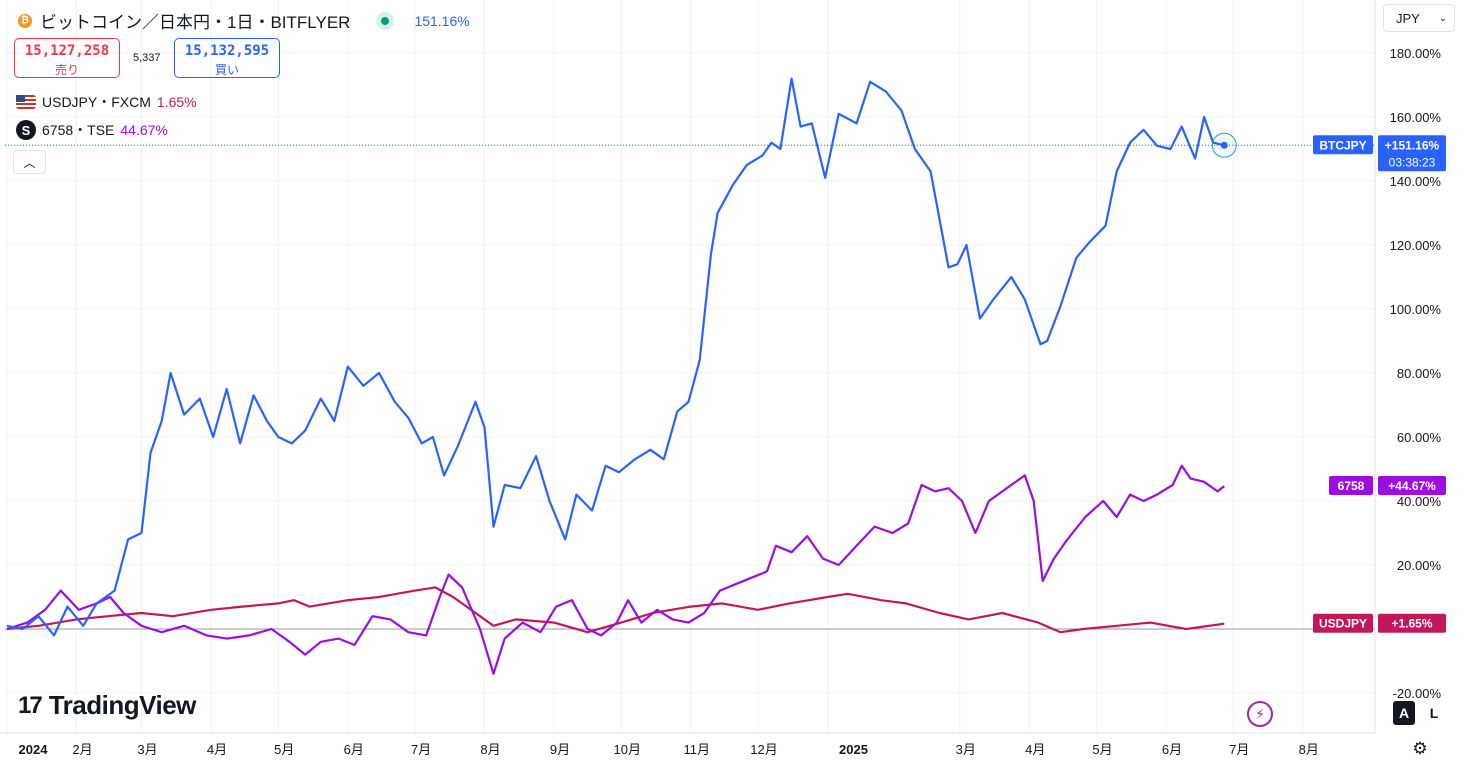 This screenshot has width=1461, height=771. Describe the element at coordinates (615, 610) in the screenshot. I see `series-line-usdjpy` at that location.